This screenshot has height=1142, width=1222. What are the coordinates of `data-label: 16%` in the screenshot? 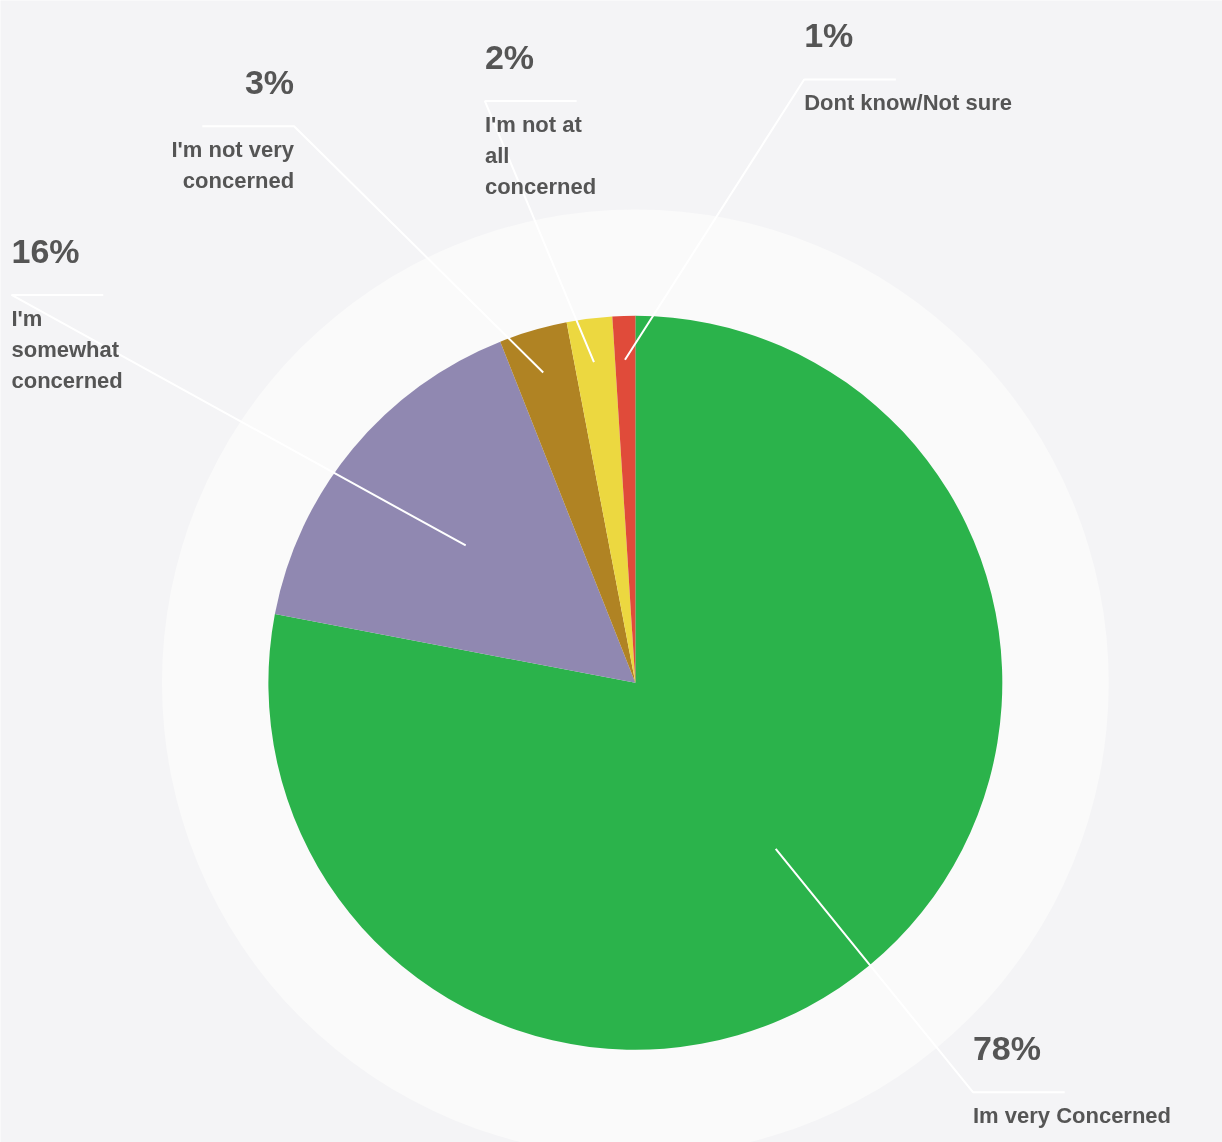 It's located at (45, 250).